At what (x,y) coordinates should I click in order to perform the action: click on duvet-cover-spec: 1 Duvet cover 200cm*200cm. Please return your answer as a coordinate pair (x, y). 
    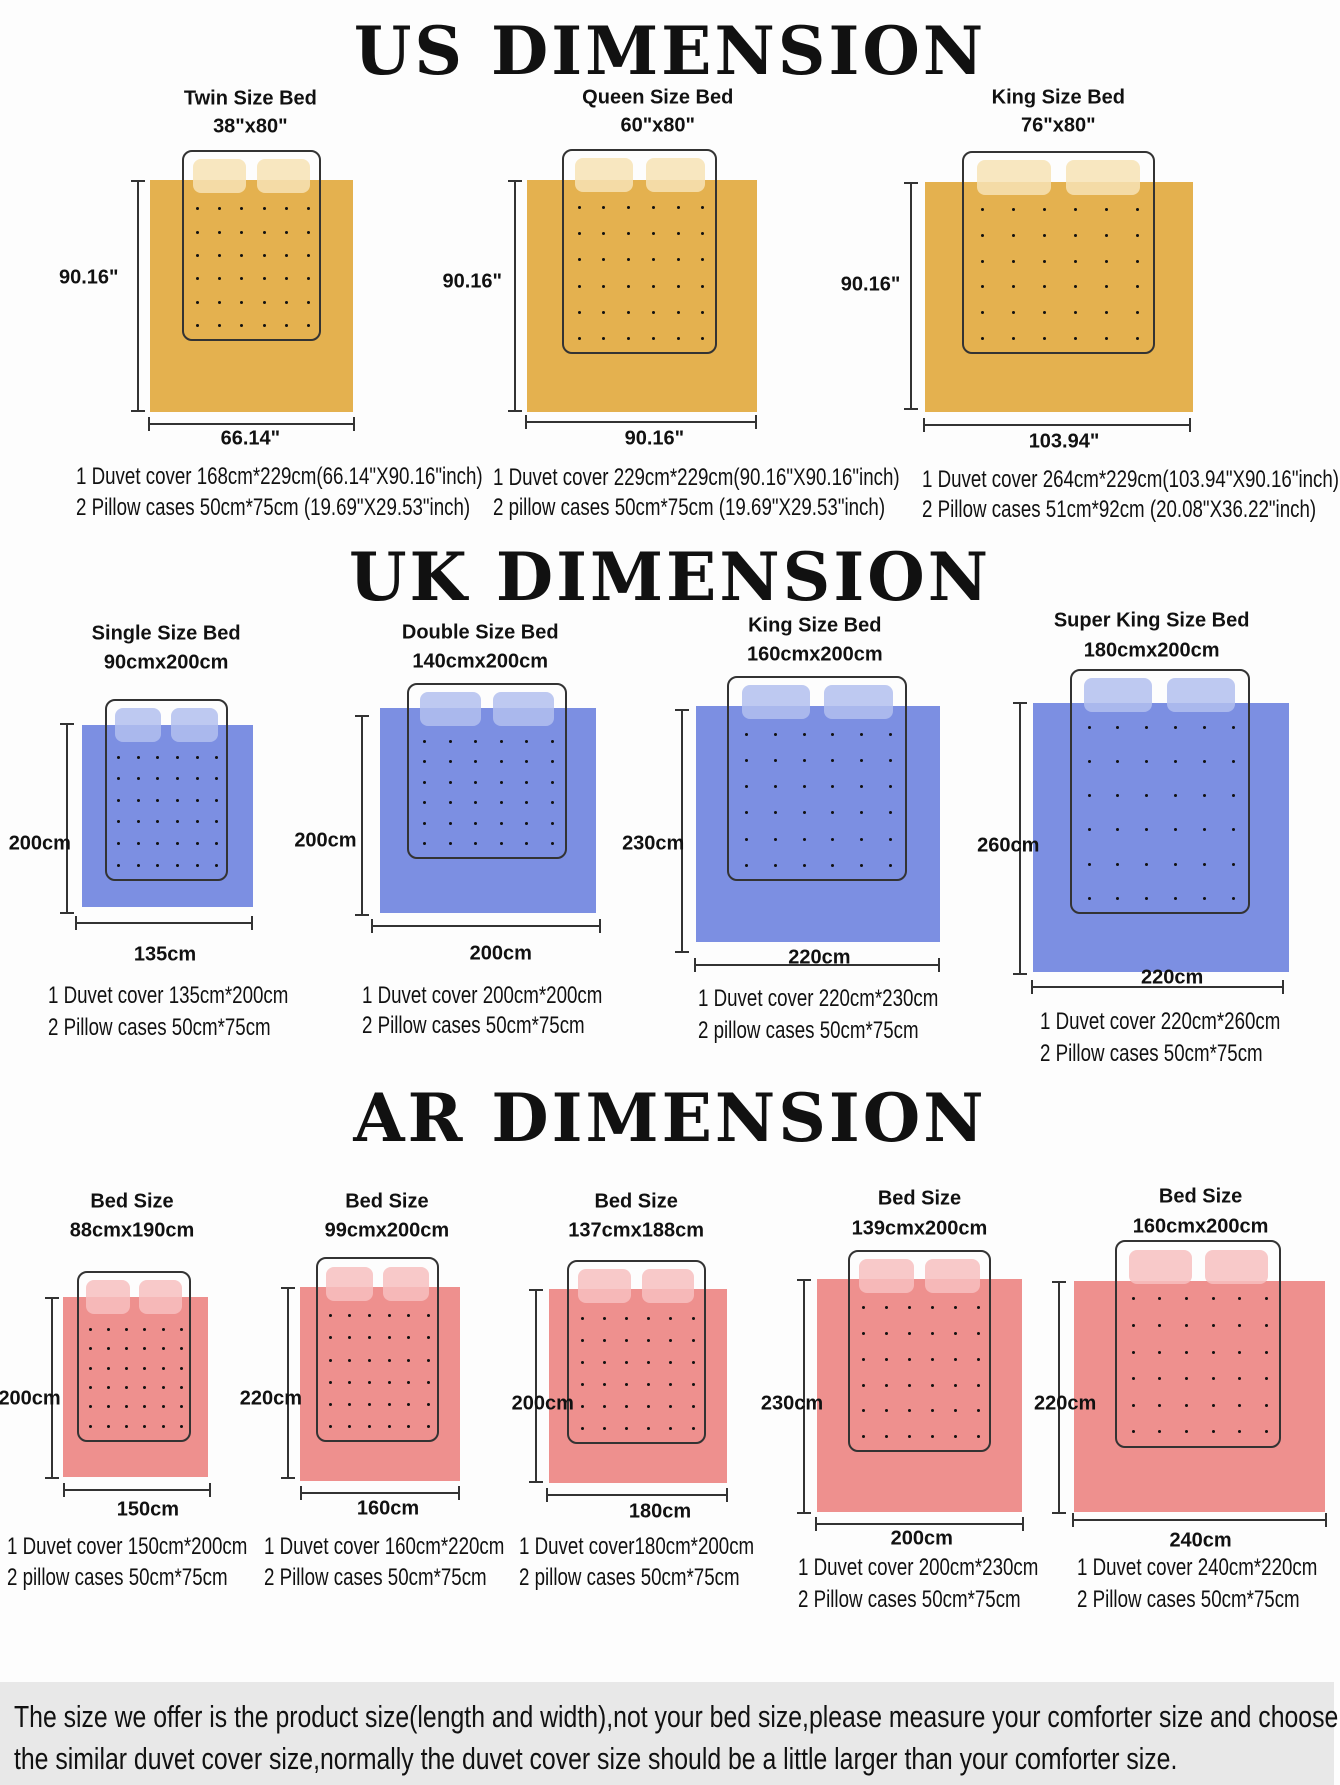
    Looking at the image, I should click on (482, 995).